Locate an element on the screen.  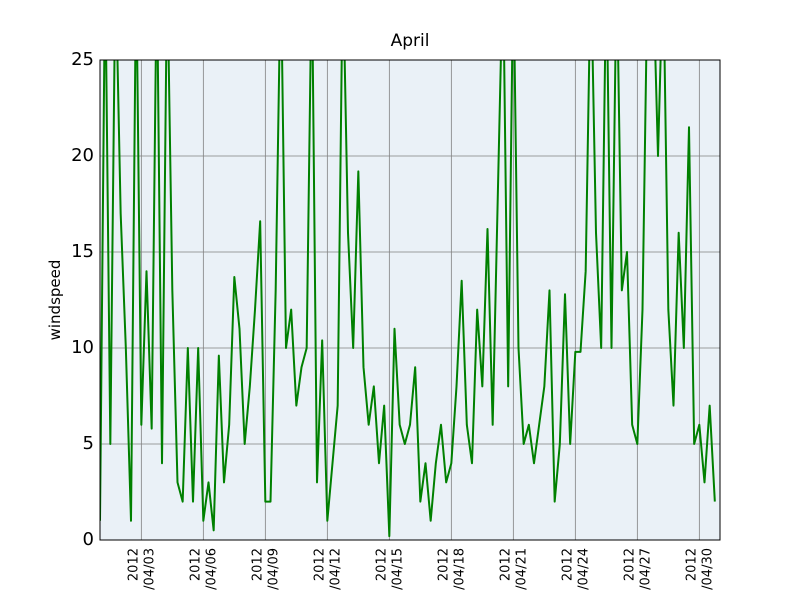
y-tick-label: 20 is located at coordinates (82, 155).